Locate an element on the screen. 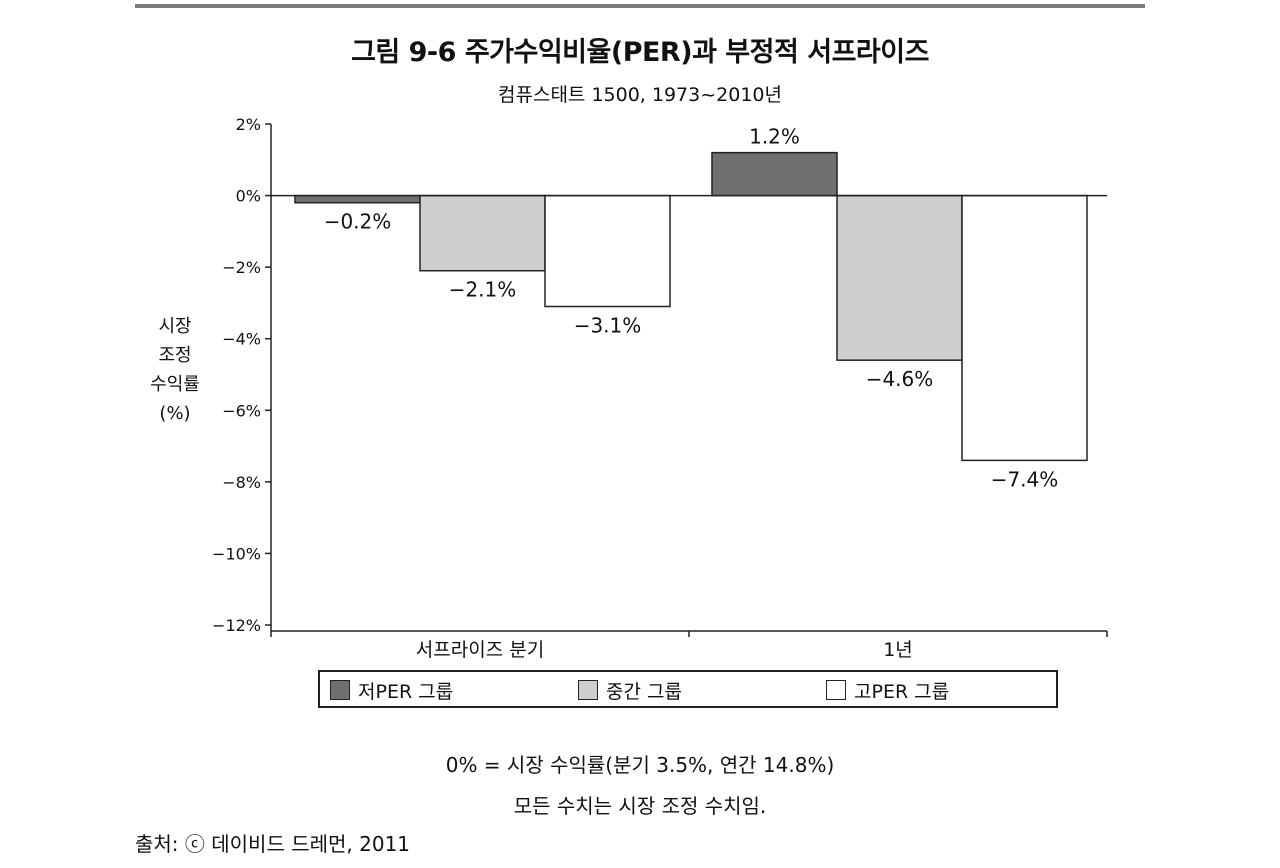 This screenshot has width=1280, height=868. legend-item-low: 저PER 그룹 is located at coordinates (392, 690).